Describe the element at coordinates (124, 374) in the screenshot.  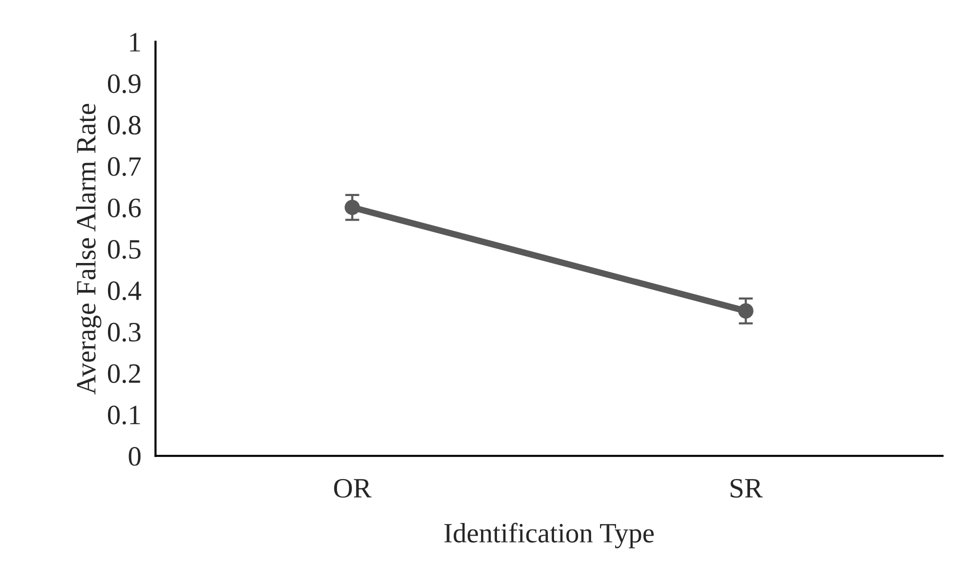
I see `y-tick-label: 0.2` at that location.